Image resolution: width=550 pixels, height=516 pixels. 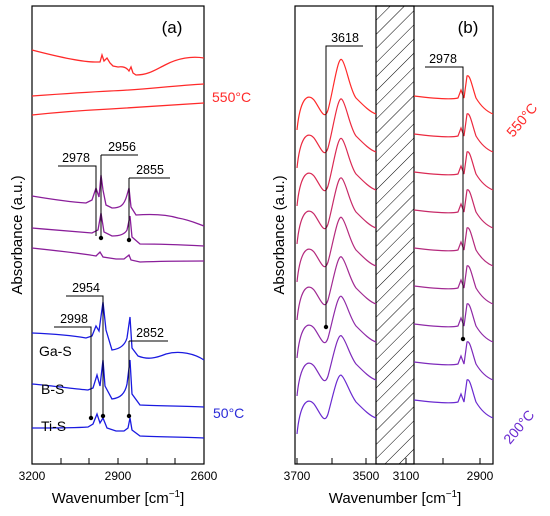 I want to click on panel-a-label: (a), so click(x=172, y=27).